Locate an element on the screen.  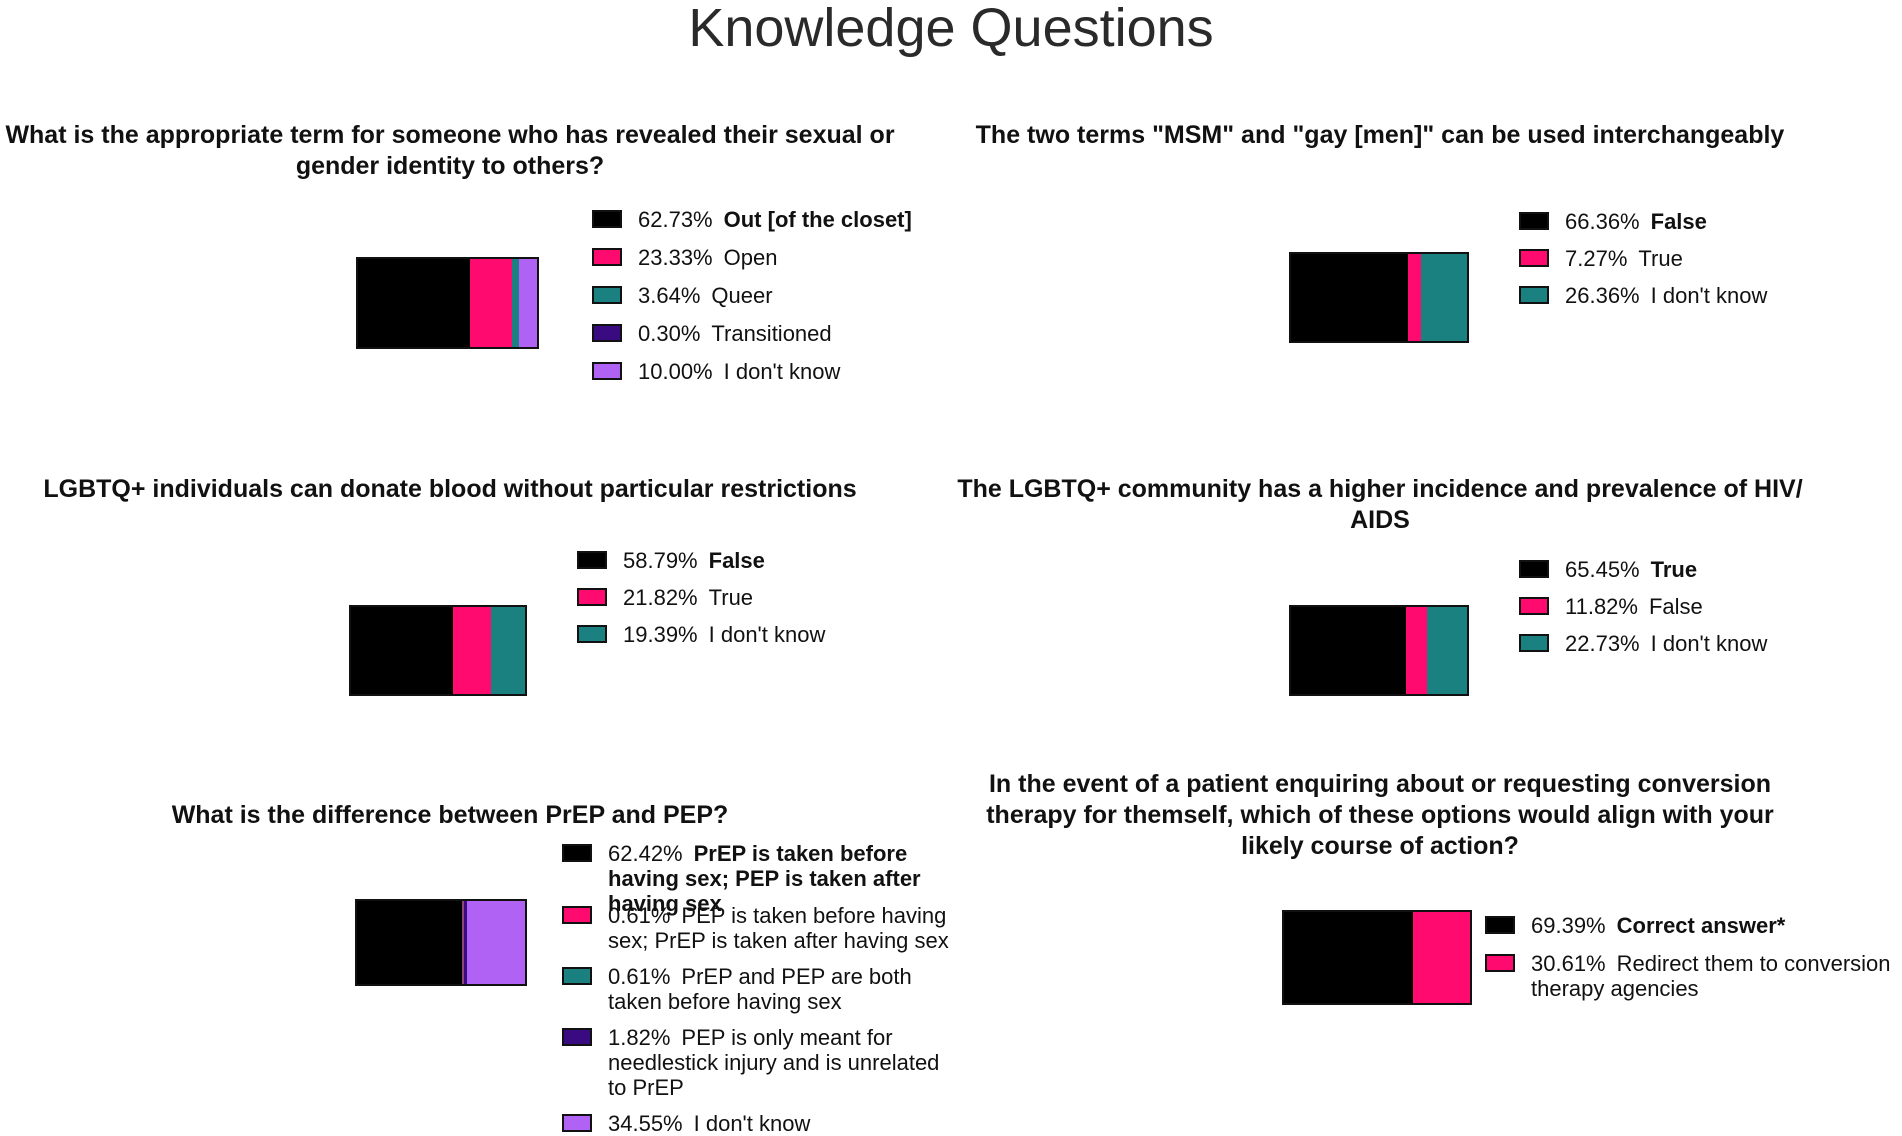
percent-label: 23.33% is located at coordinates (675, 257).